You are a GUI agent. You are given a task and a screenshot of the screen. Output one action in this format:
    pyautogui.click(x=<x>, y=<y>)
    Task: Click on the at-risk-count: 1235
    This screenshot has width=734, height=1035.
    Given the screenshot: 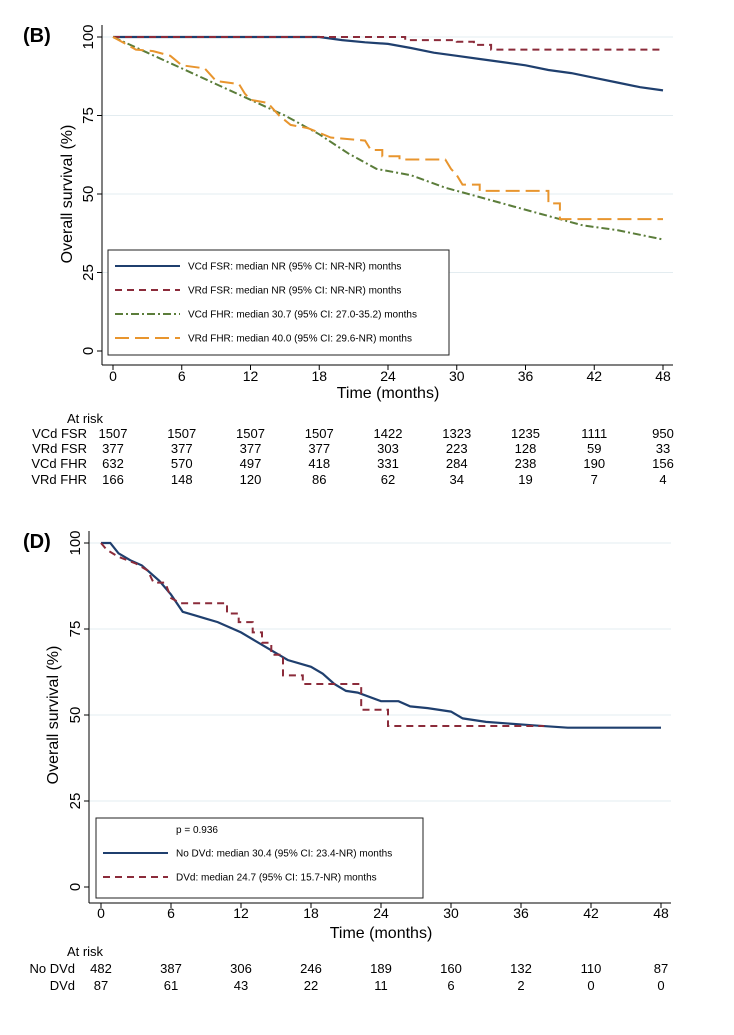 What is the action you would take?
    pyautogui.click(x=525, y=433)
    